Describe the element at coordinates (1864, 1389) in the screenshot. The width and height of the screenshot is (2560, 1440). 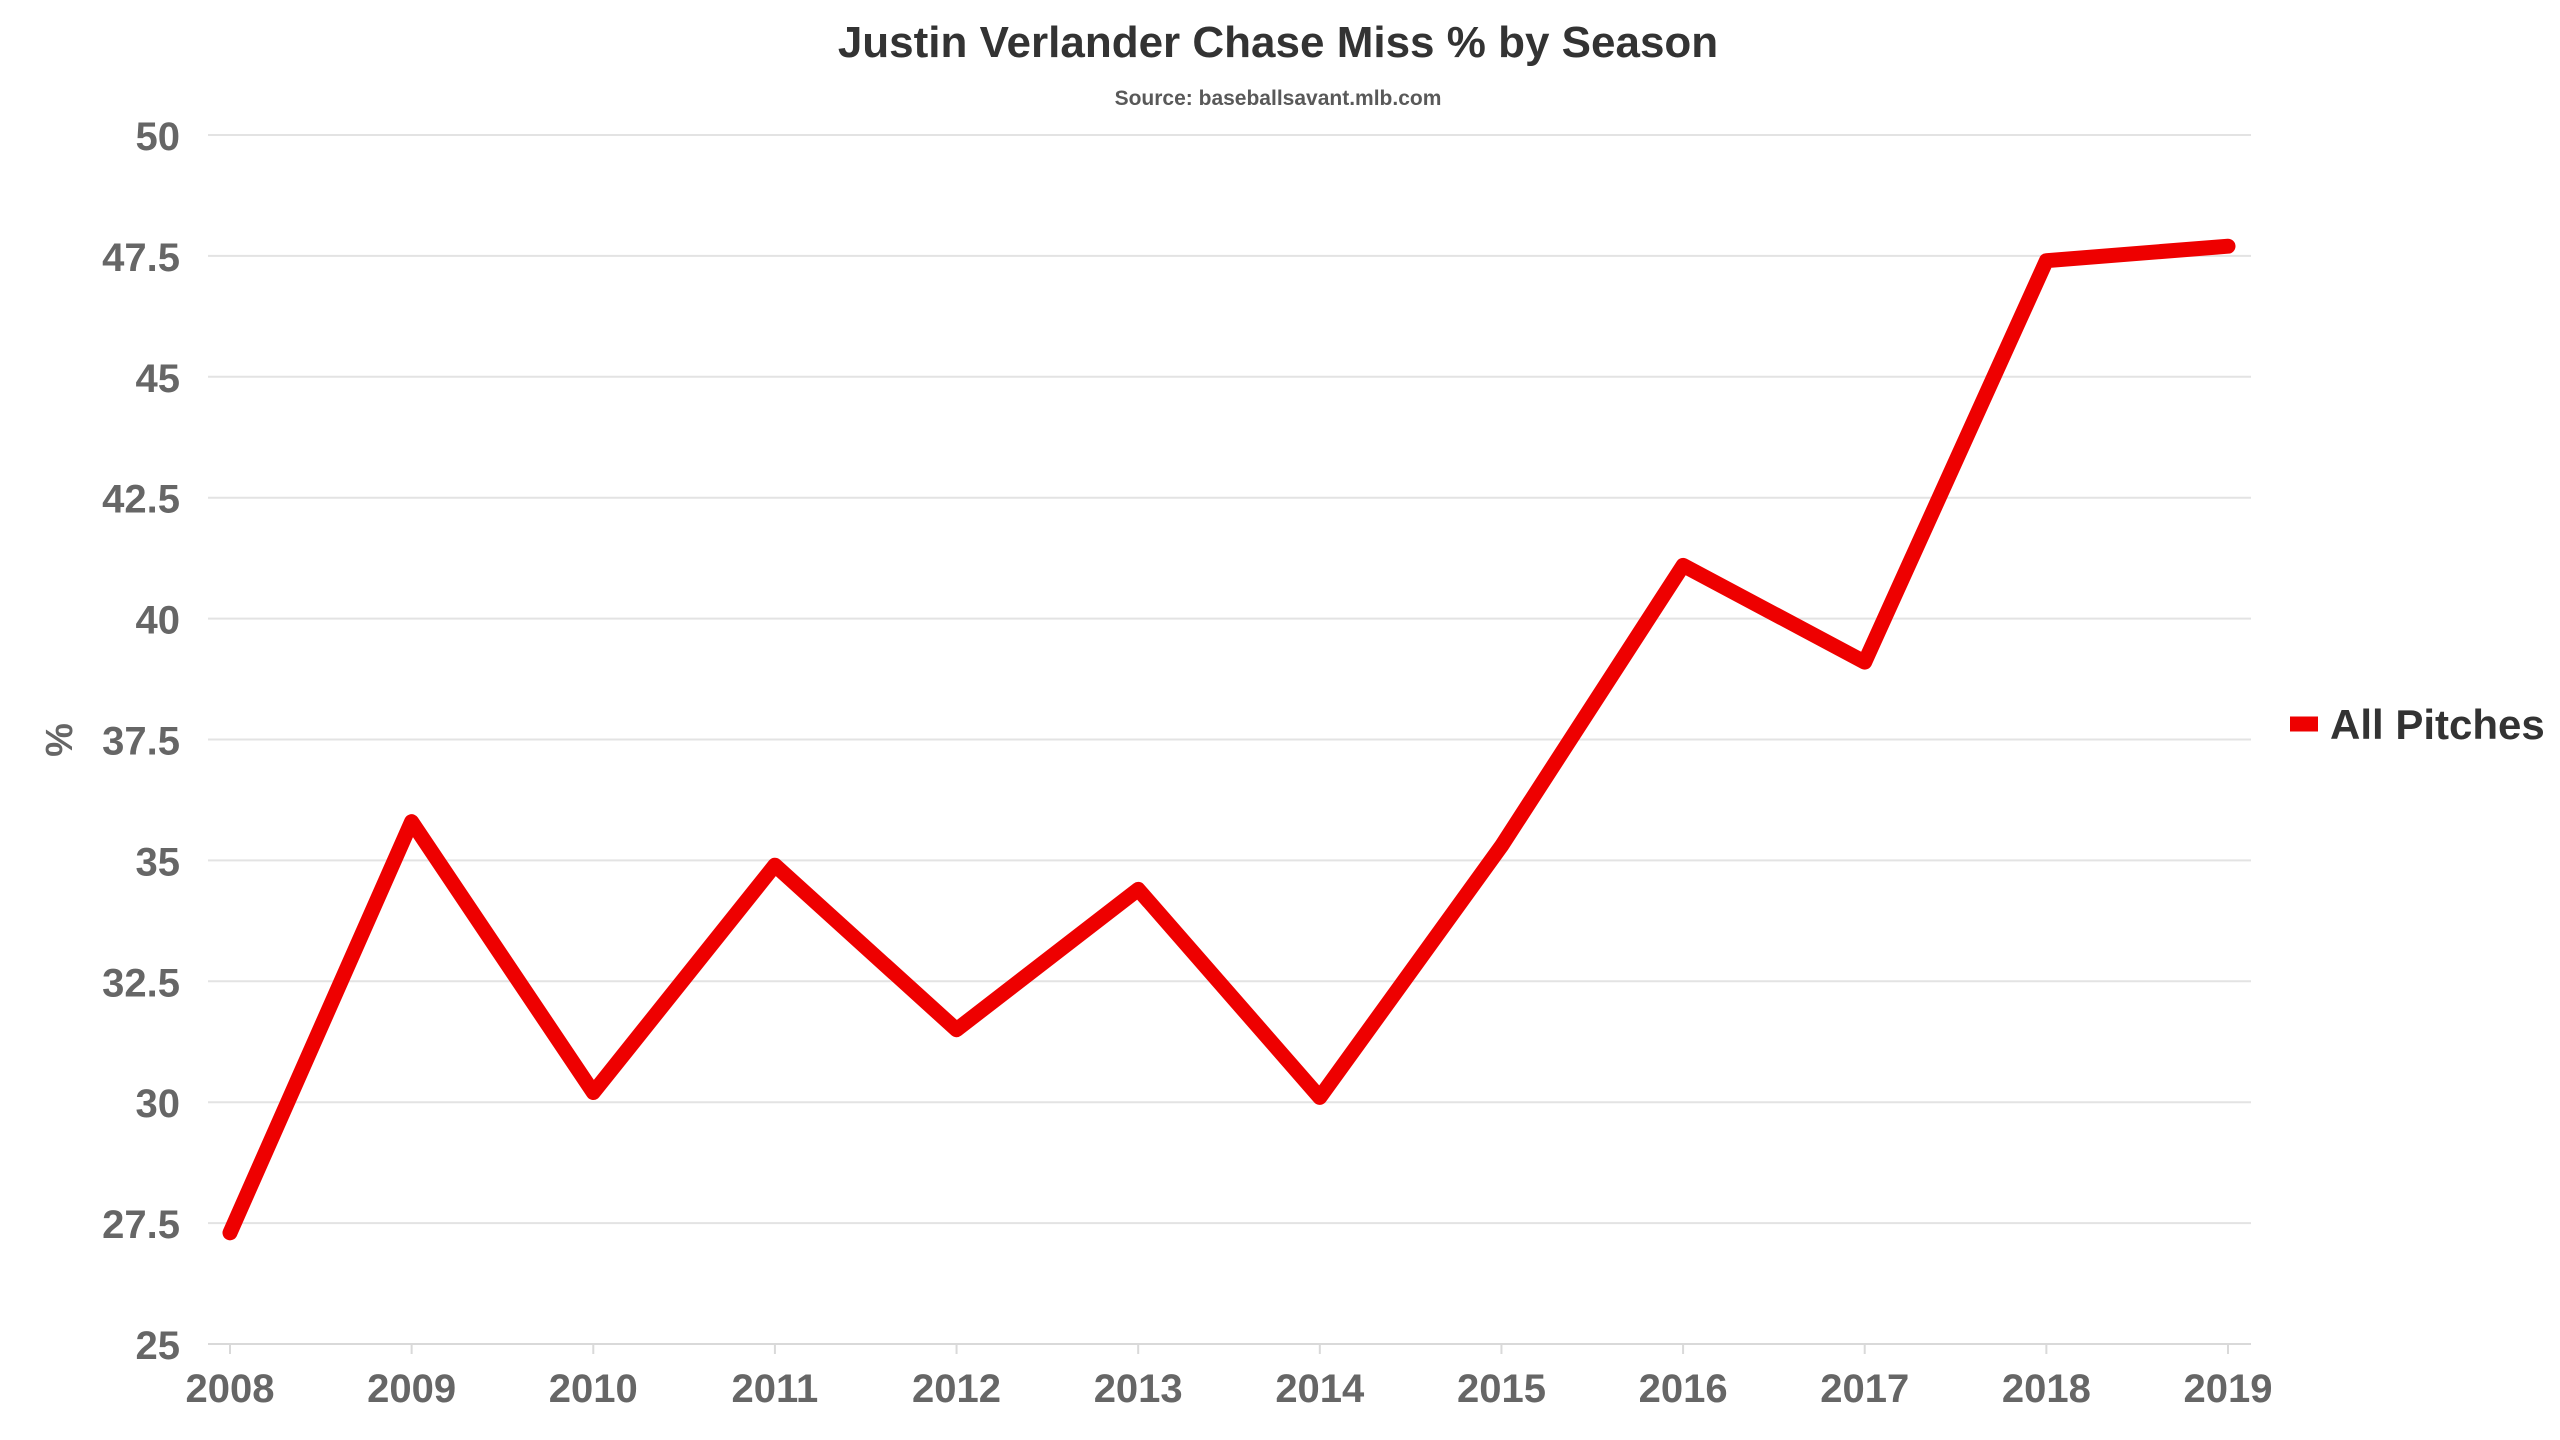
I see `x-tick-label: 2017` at that location.